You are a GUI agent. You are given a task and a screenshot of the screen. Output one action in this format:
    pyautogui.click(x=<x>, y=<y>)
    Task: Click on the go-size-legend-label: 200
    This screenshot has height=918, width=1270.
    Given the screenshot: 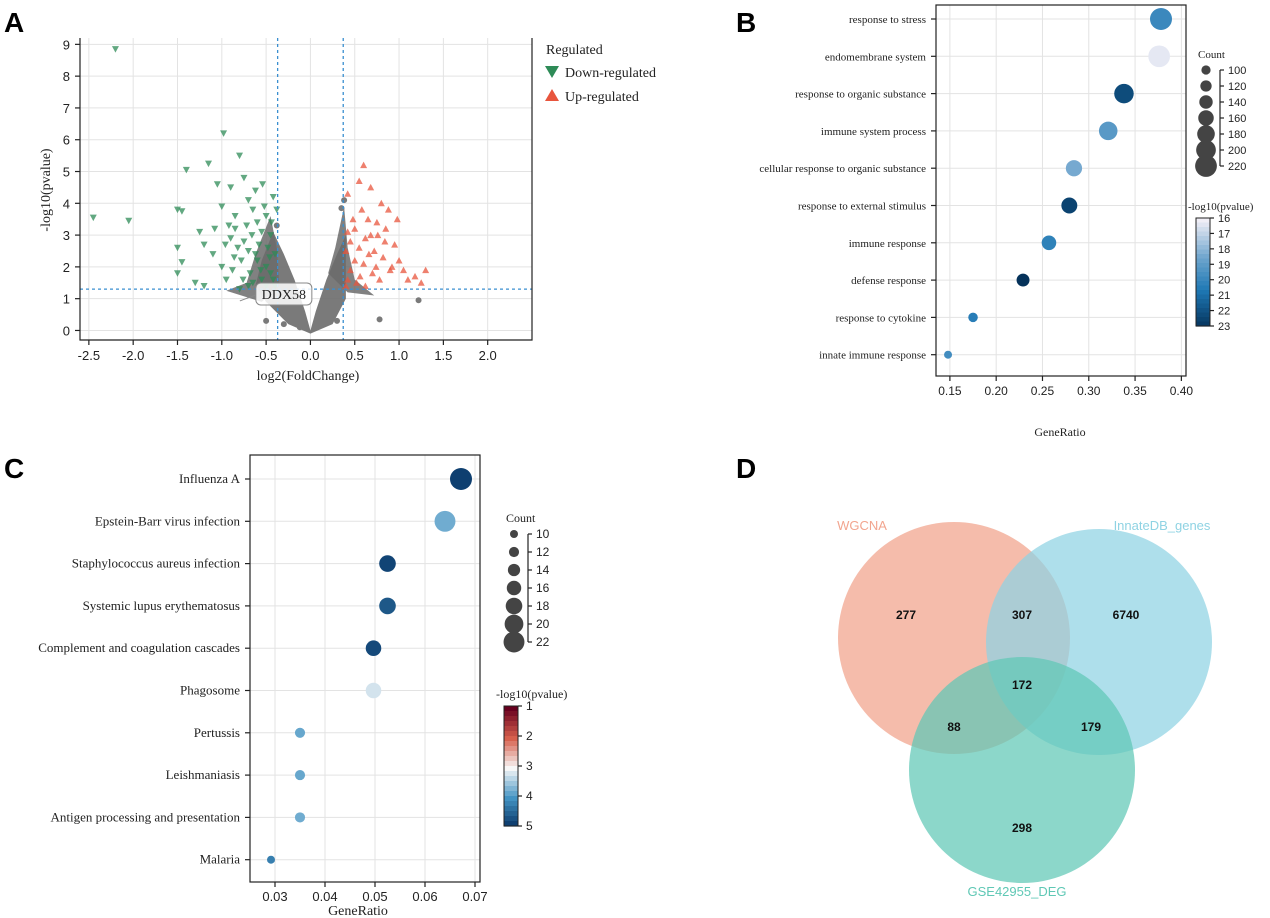 What is the action you would take?
    pyautogui.click(x=1237, y=151)
    